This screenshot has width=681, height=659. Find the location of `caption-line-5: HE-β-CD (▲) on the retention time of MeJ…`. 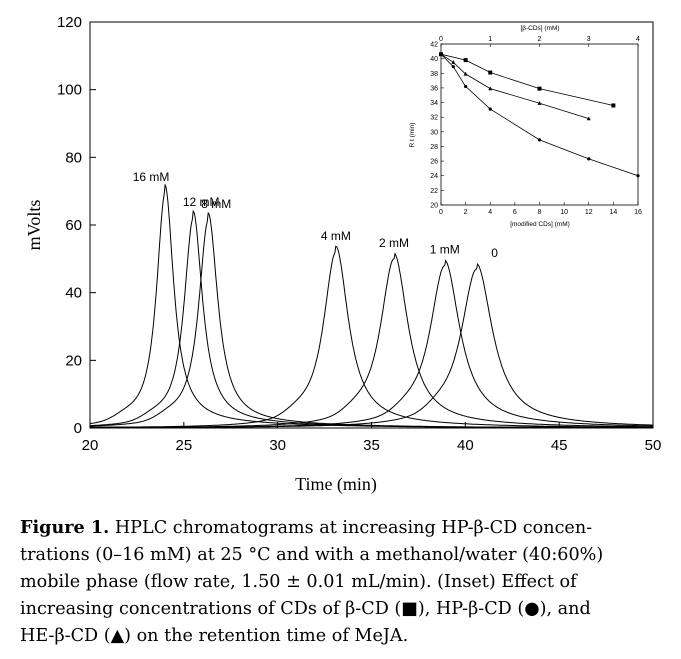

caption-line-5: HE-β-CD (▲) on the retention time of MeJ… is located at coordinates (214, 636).